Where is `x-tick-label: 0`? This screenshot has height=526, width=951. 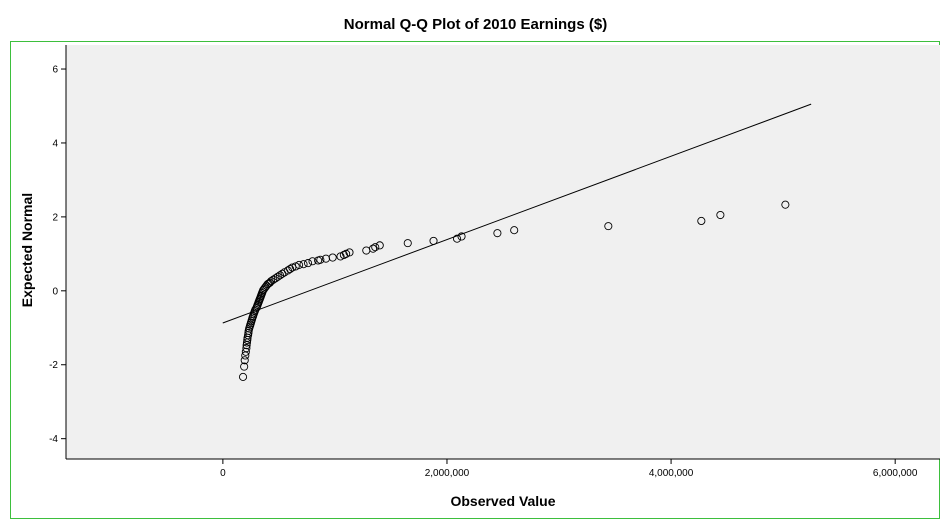 x-tick-label: 0 is located at coordinates (223, 473).